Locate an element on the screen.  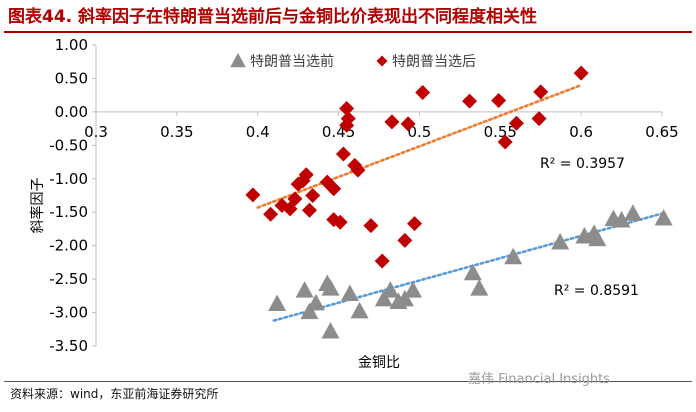
footer-divider is located at coordinates (348, 381).